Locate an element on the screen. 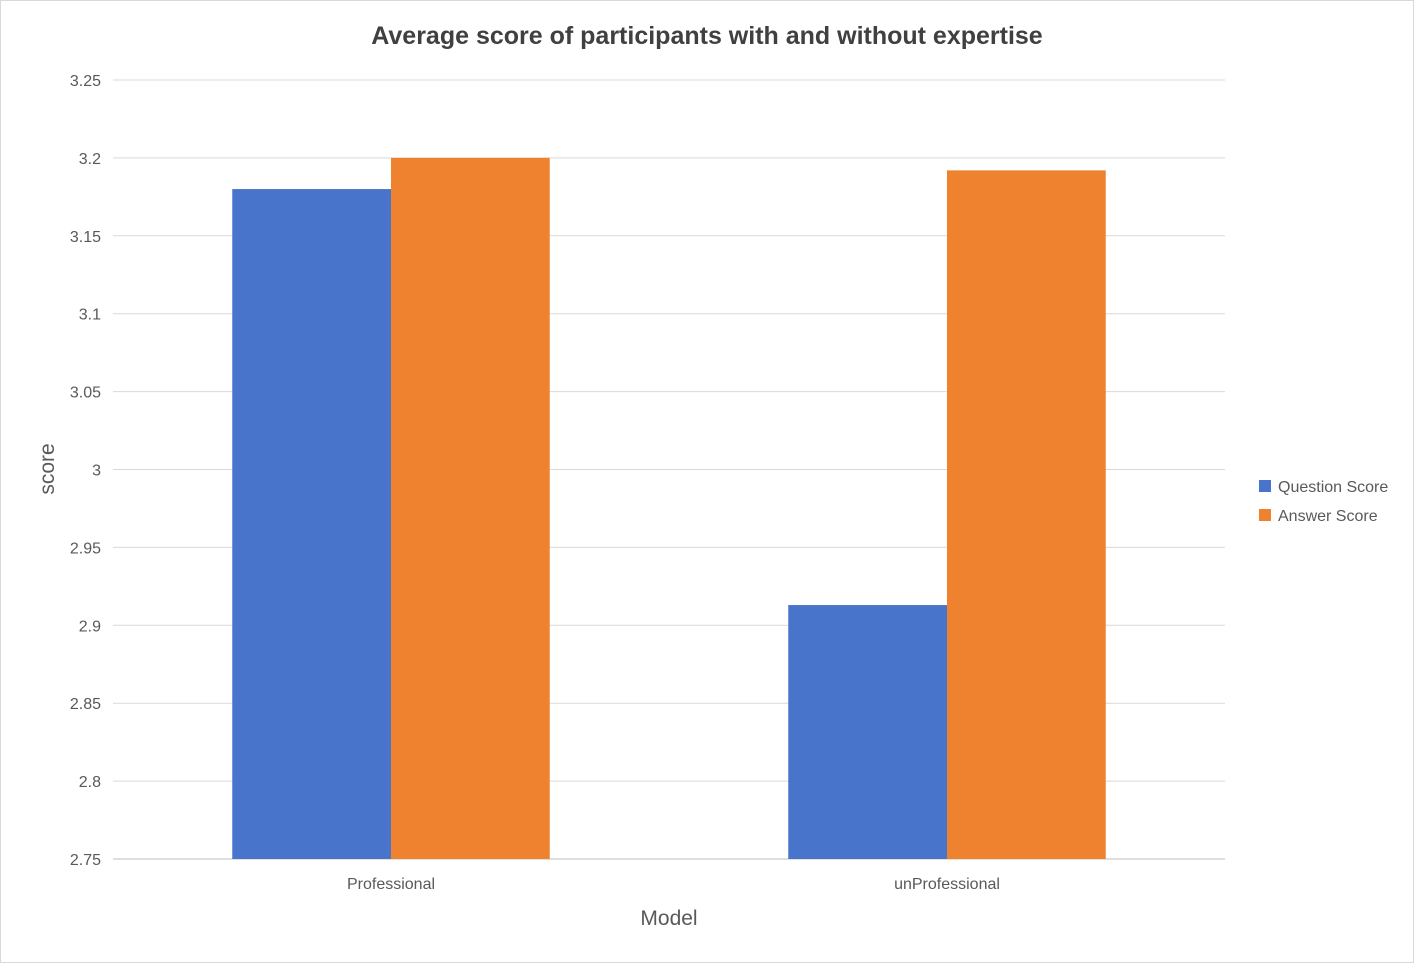 The width and height of the screenshot is (1414, 963). legend-label: Answer Score is located at coordinates (1328, 516).